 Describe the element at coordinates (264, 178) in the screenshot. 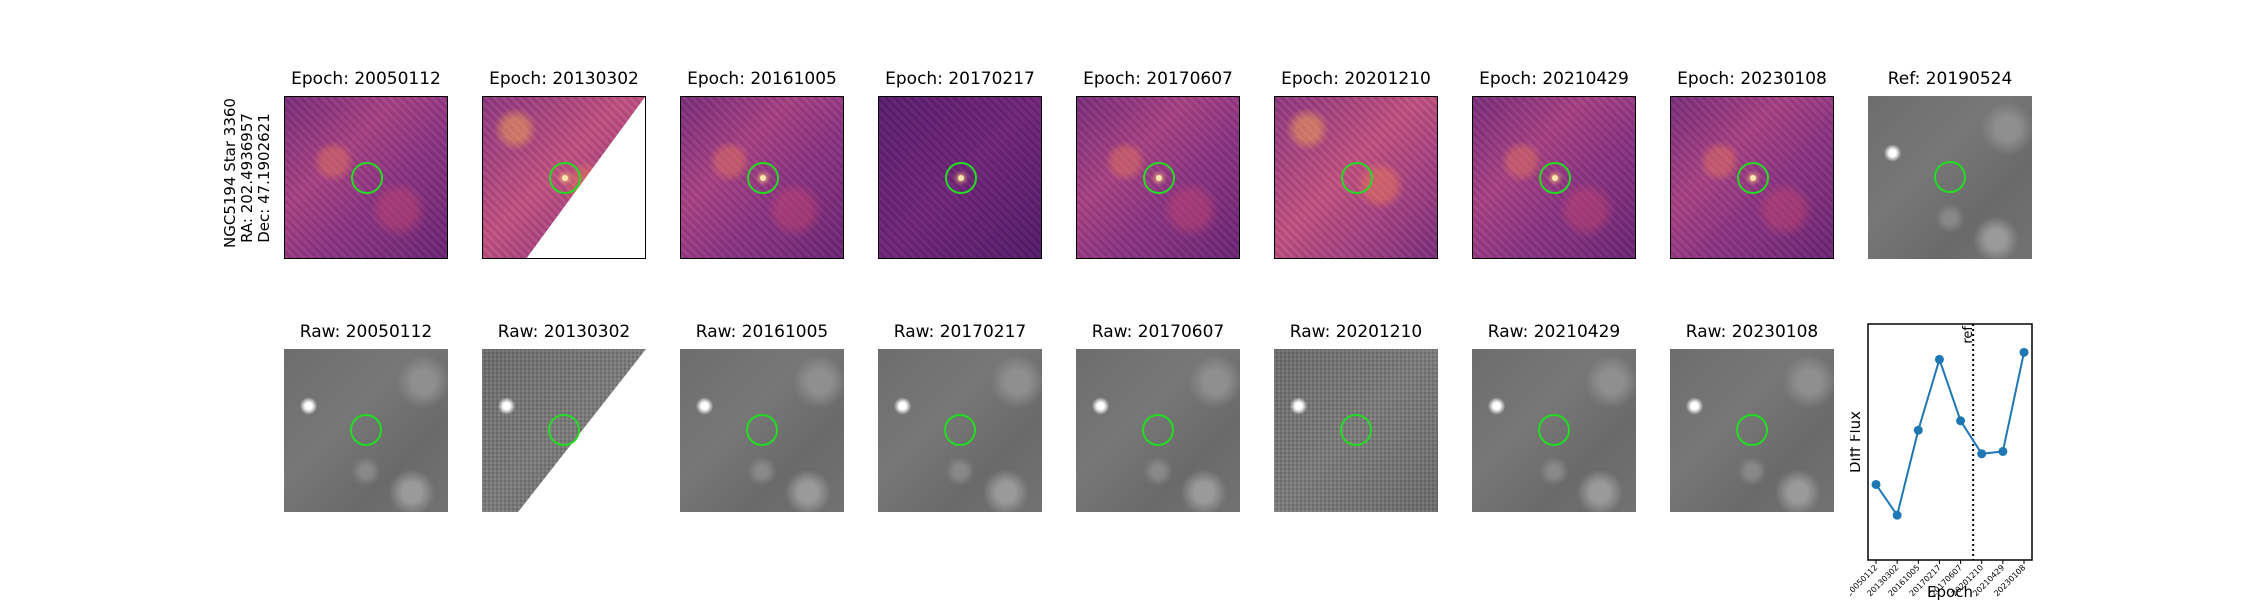

I see `object-dec: Dec: 47.1902621` at that location.